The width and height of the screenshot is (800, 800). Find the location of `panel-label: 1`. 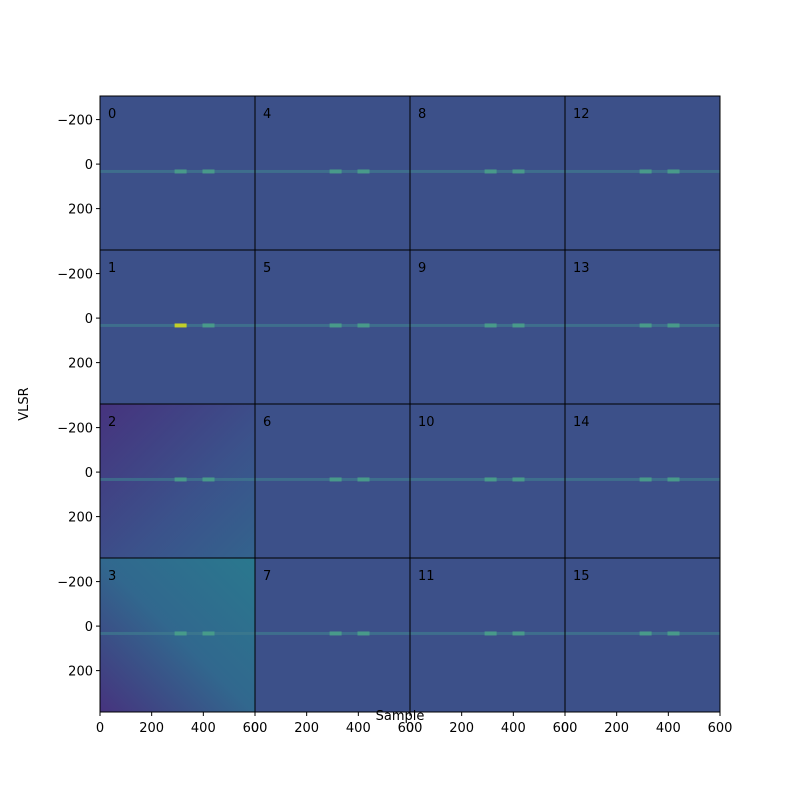

panel-label: 1 is located at coordinates (112, 268).